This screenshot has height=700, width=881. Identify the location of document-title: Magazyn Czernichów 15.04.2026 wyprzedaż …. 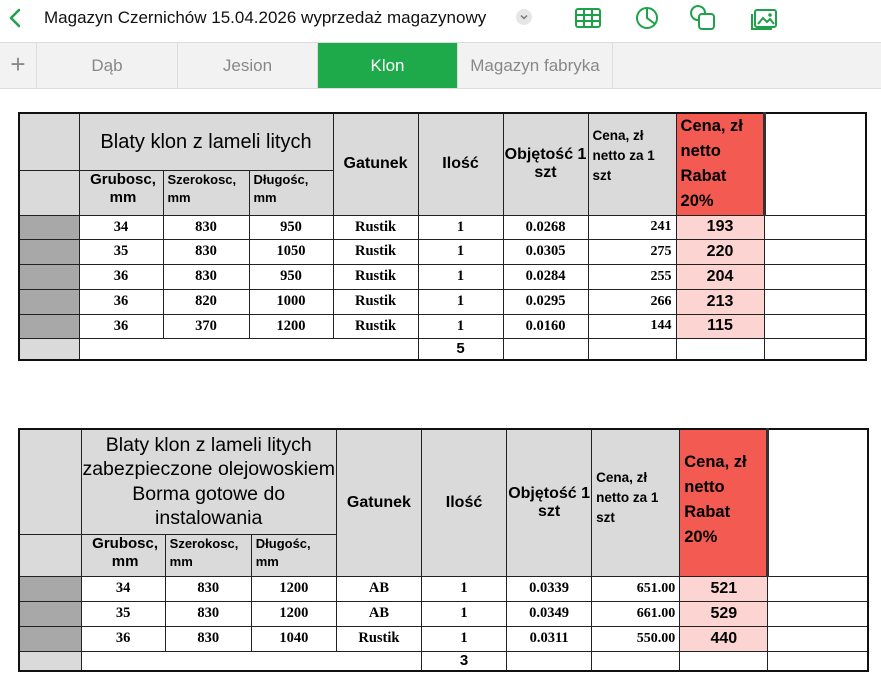
(265, 17).